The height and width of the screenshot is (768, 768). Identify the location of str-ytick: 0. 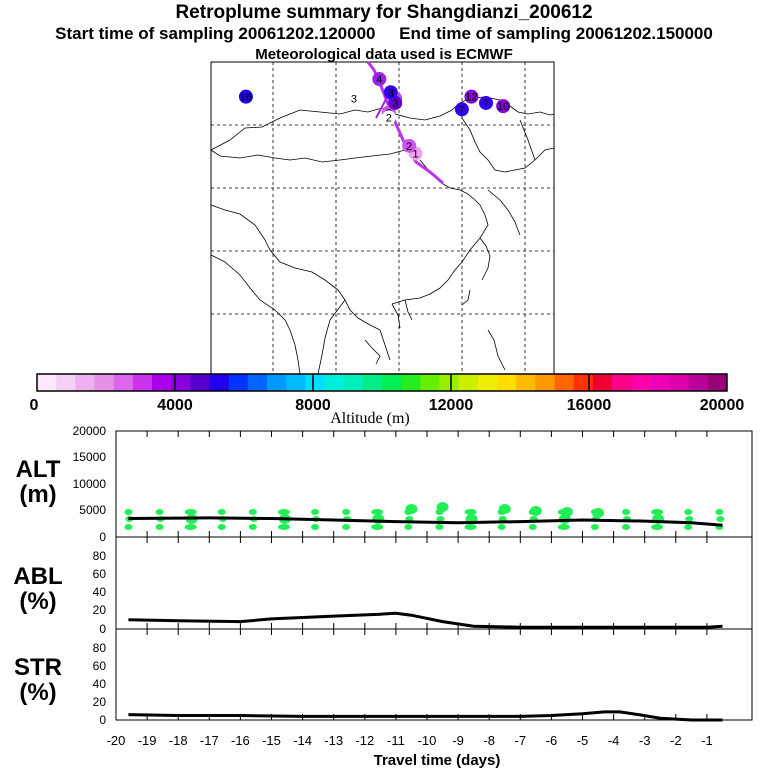
(102, 720).